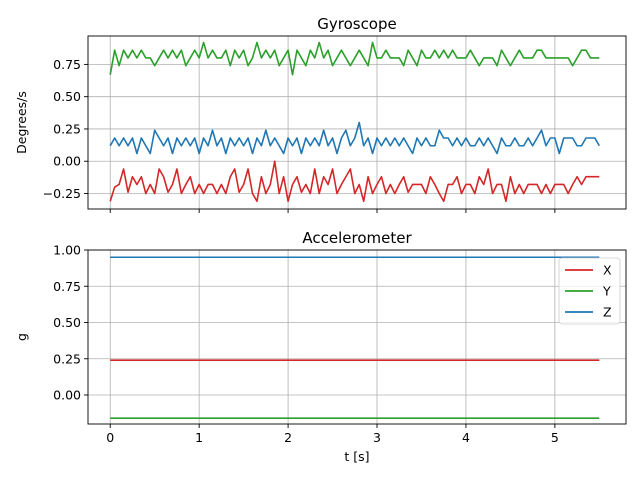 Image resolution: width=640 pixels, height=480 pixels. I want to click on legend-label-x: X, so click(607, 270).